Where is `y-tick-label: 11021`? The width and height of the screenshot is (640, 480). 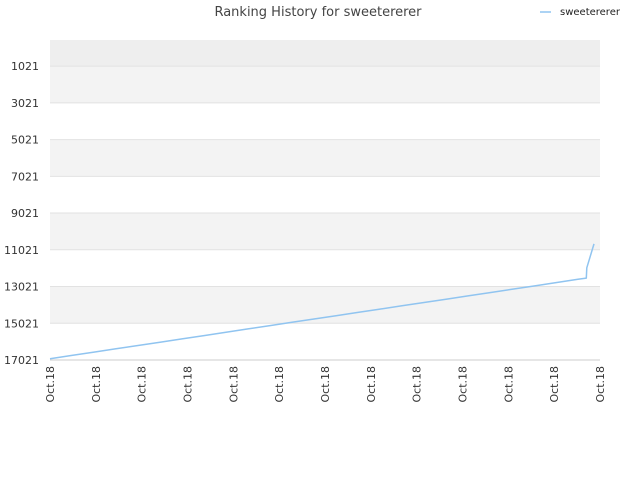 y-tick-label: 11021 is located at coordinates (21, 250).